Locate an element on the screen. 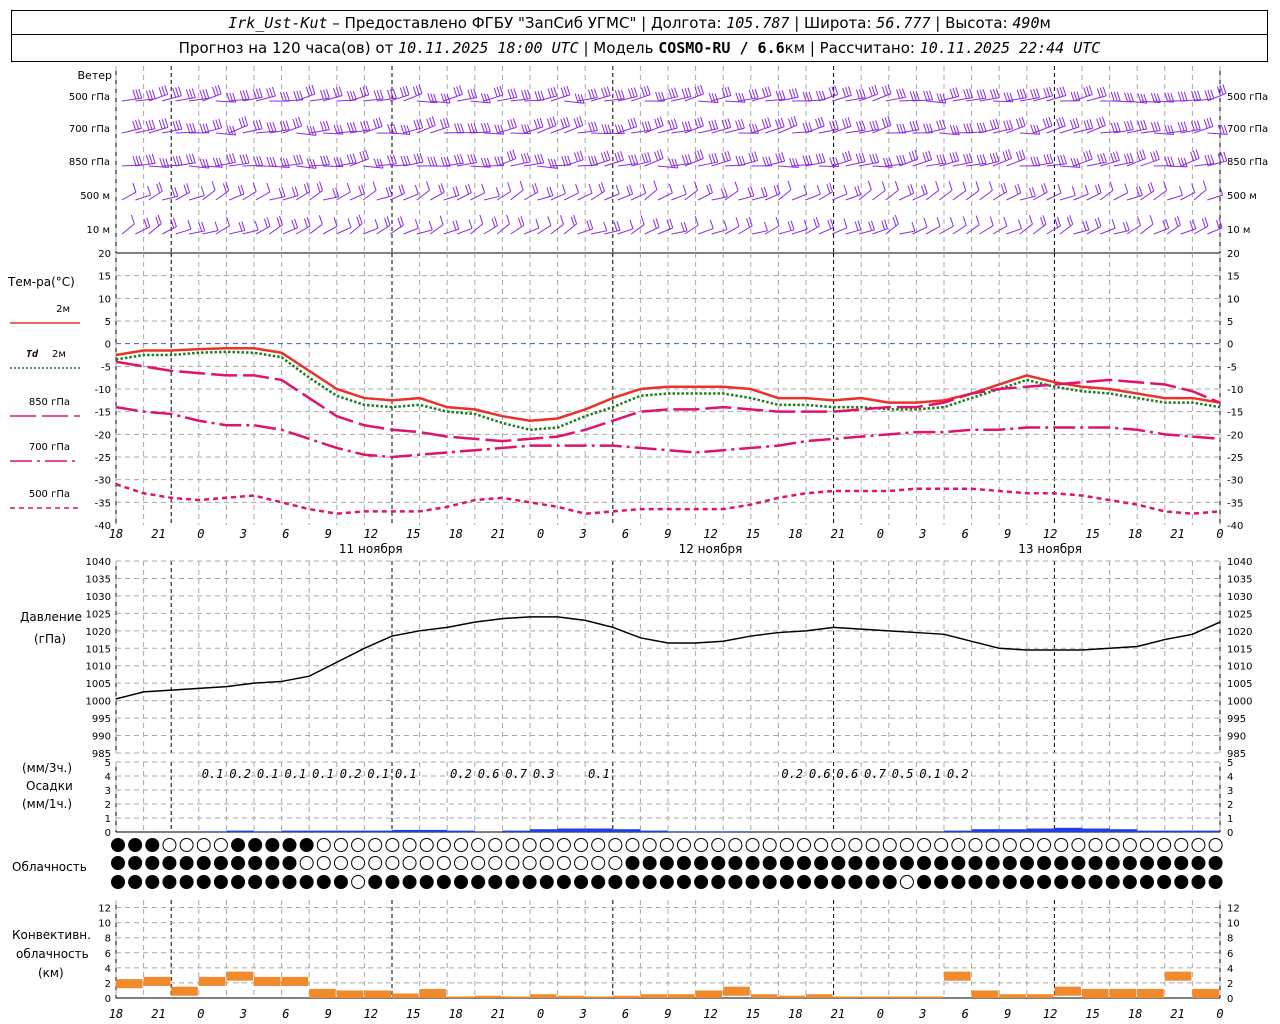 The width and height of the screenshot is (1280, 1024). temp-tick-right: -10 is located at coordinates (1235, 390).